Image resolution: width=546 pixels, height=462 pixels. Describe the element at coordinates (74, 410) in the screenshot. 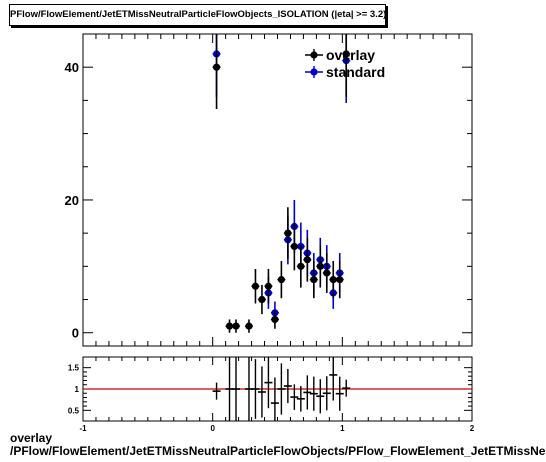

I see `ratio-y-tick-label: 0.5` at that location.